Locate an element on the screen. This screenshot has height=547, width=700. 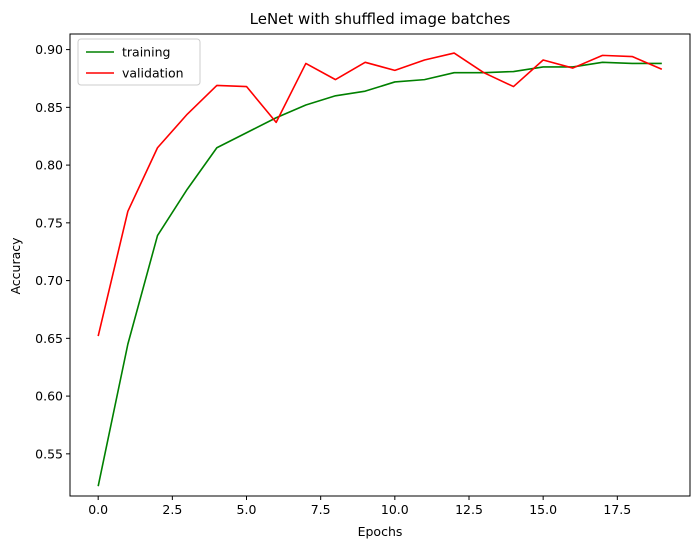
legend-label-training: training is located at coordinates (146, 52).